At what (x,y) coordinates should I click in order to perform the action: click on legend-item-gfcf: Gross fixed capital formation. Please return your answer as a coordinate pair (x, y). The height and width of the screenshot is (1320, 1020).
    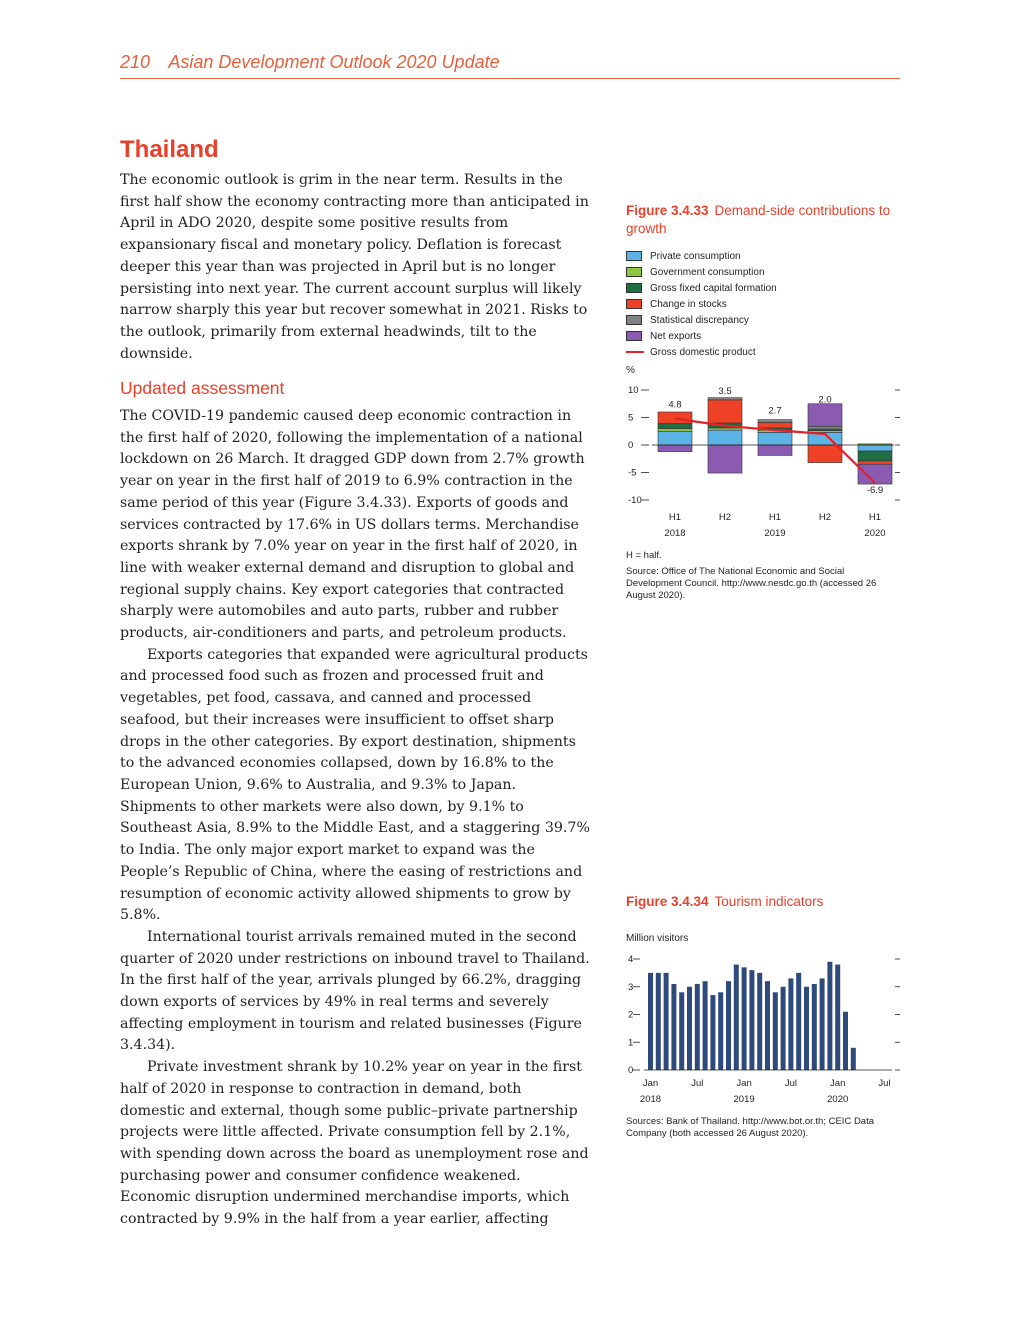
    Looking at the image, I should click on (701, 288).